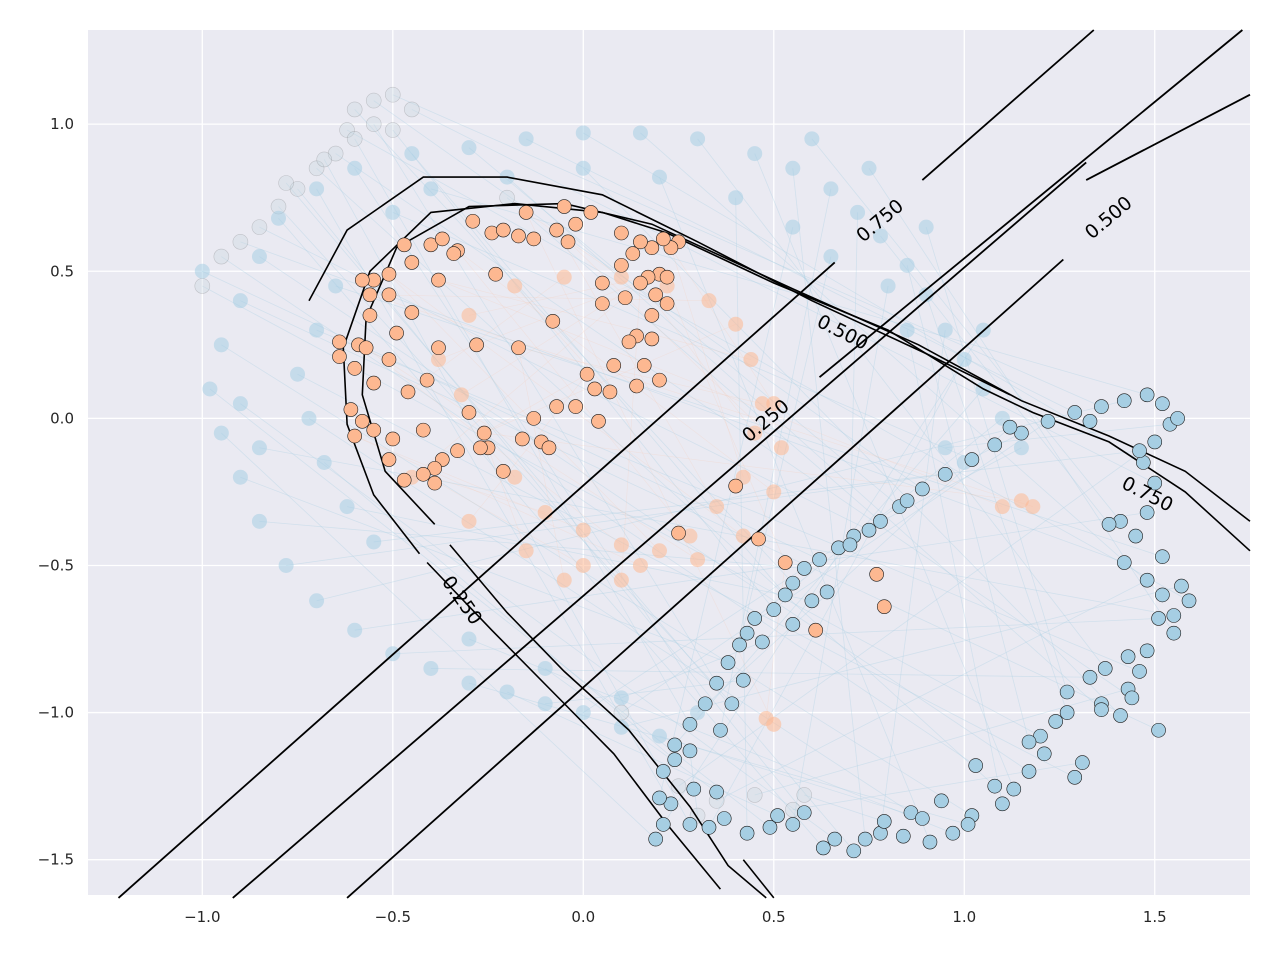 The width and height of the screenshot is (1280, 964). What do you see at coordinates (1008, 105) in the screenshot?
I see `contour-line` at bounding box center [1008, 105].